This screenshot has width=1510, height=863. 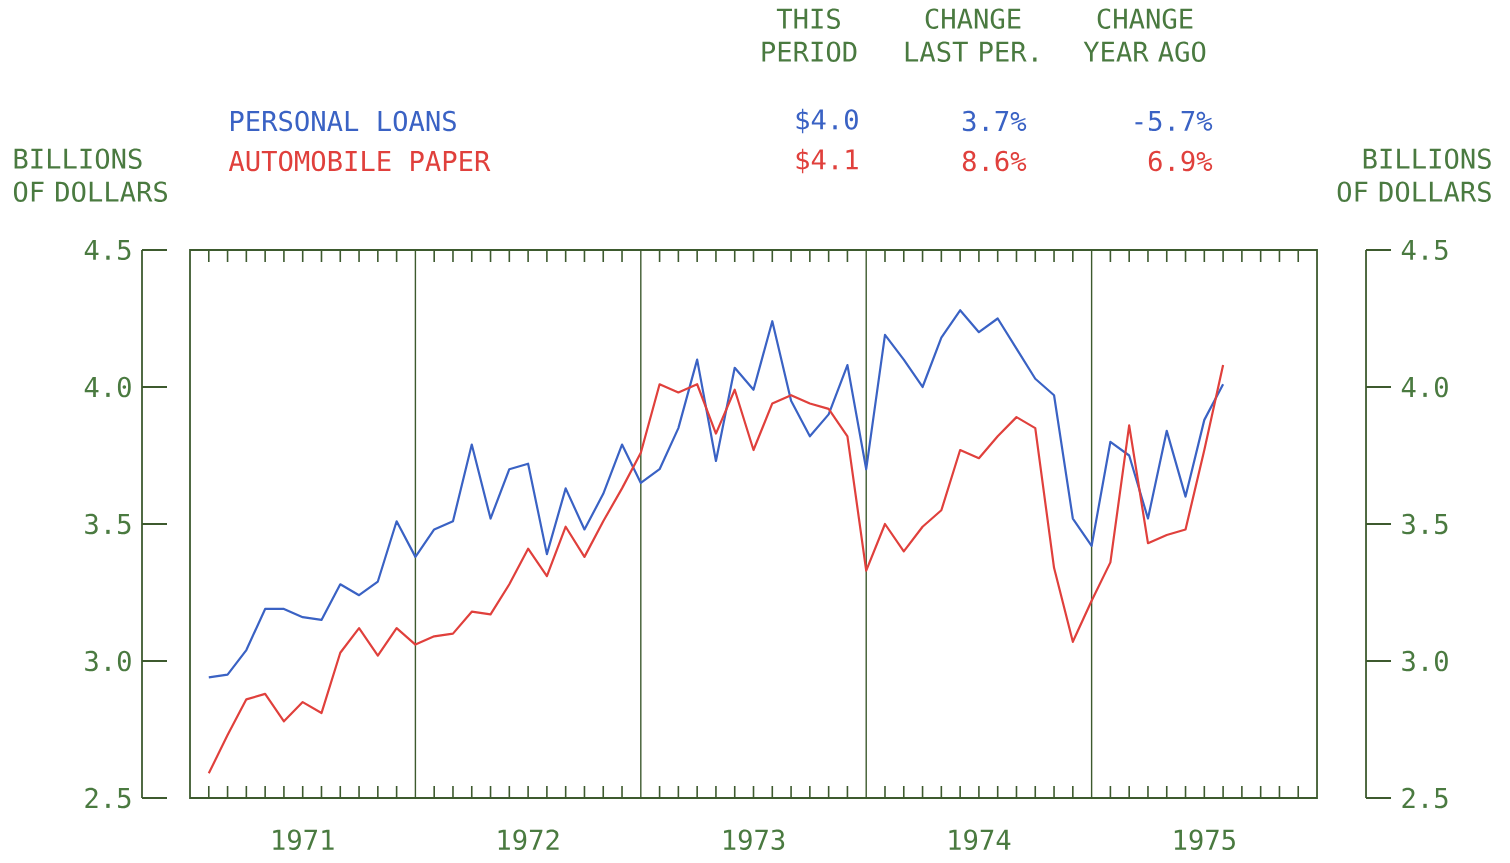 I want to click on y2-tick-label: 4.5, so click(x=1424, y=250).